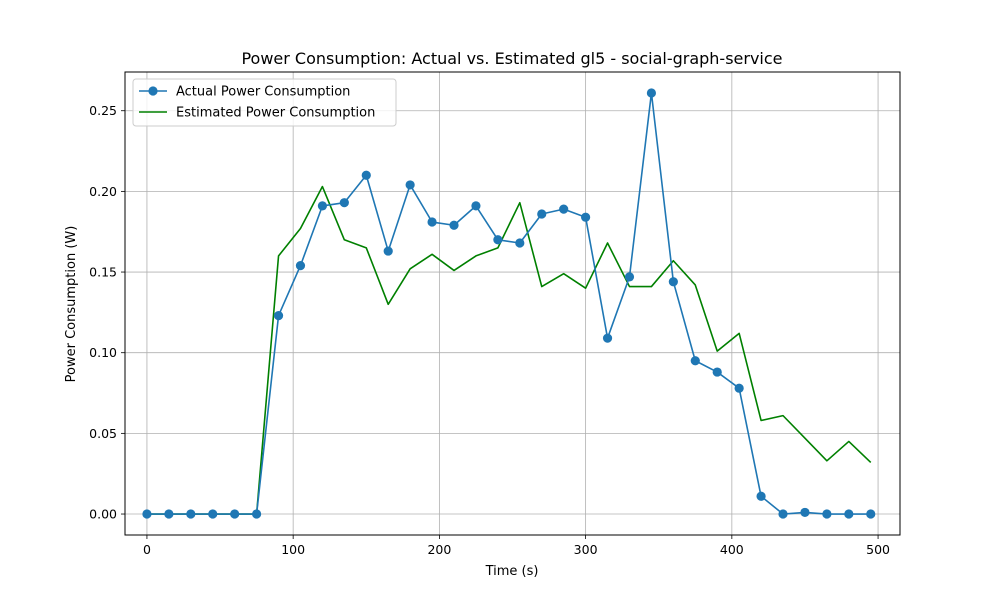  I want to click on legend-marker, so click(153, 91).